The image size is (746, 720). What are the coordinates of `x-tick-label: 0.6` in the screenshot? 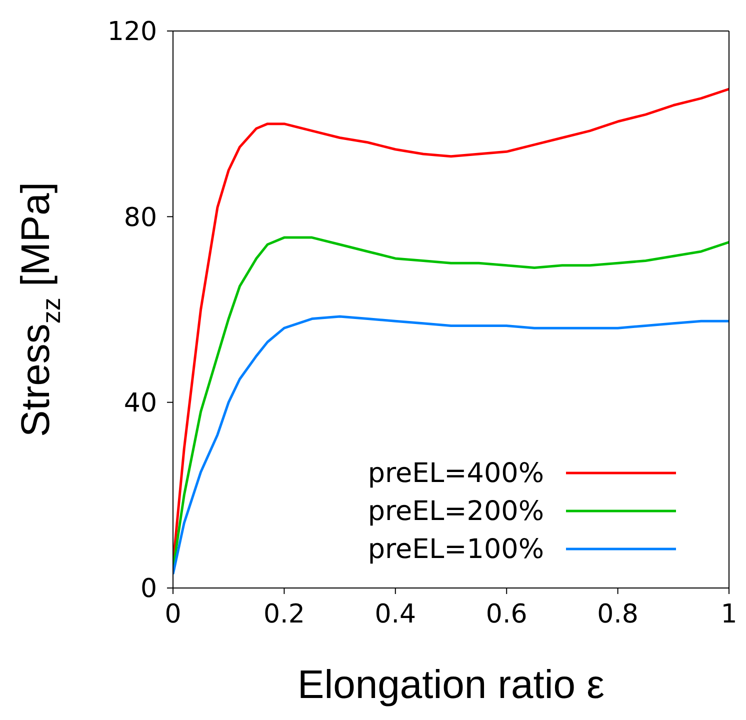 It's located at (507, 614).